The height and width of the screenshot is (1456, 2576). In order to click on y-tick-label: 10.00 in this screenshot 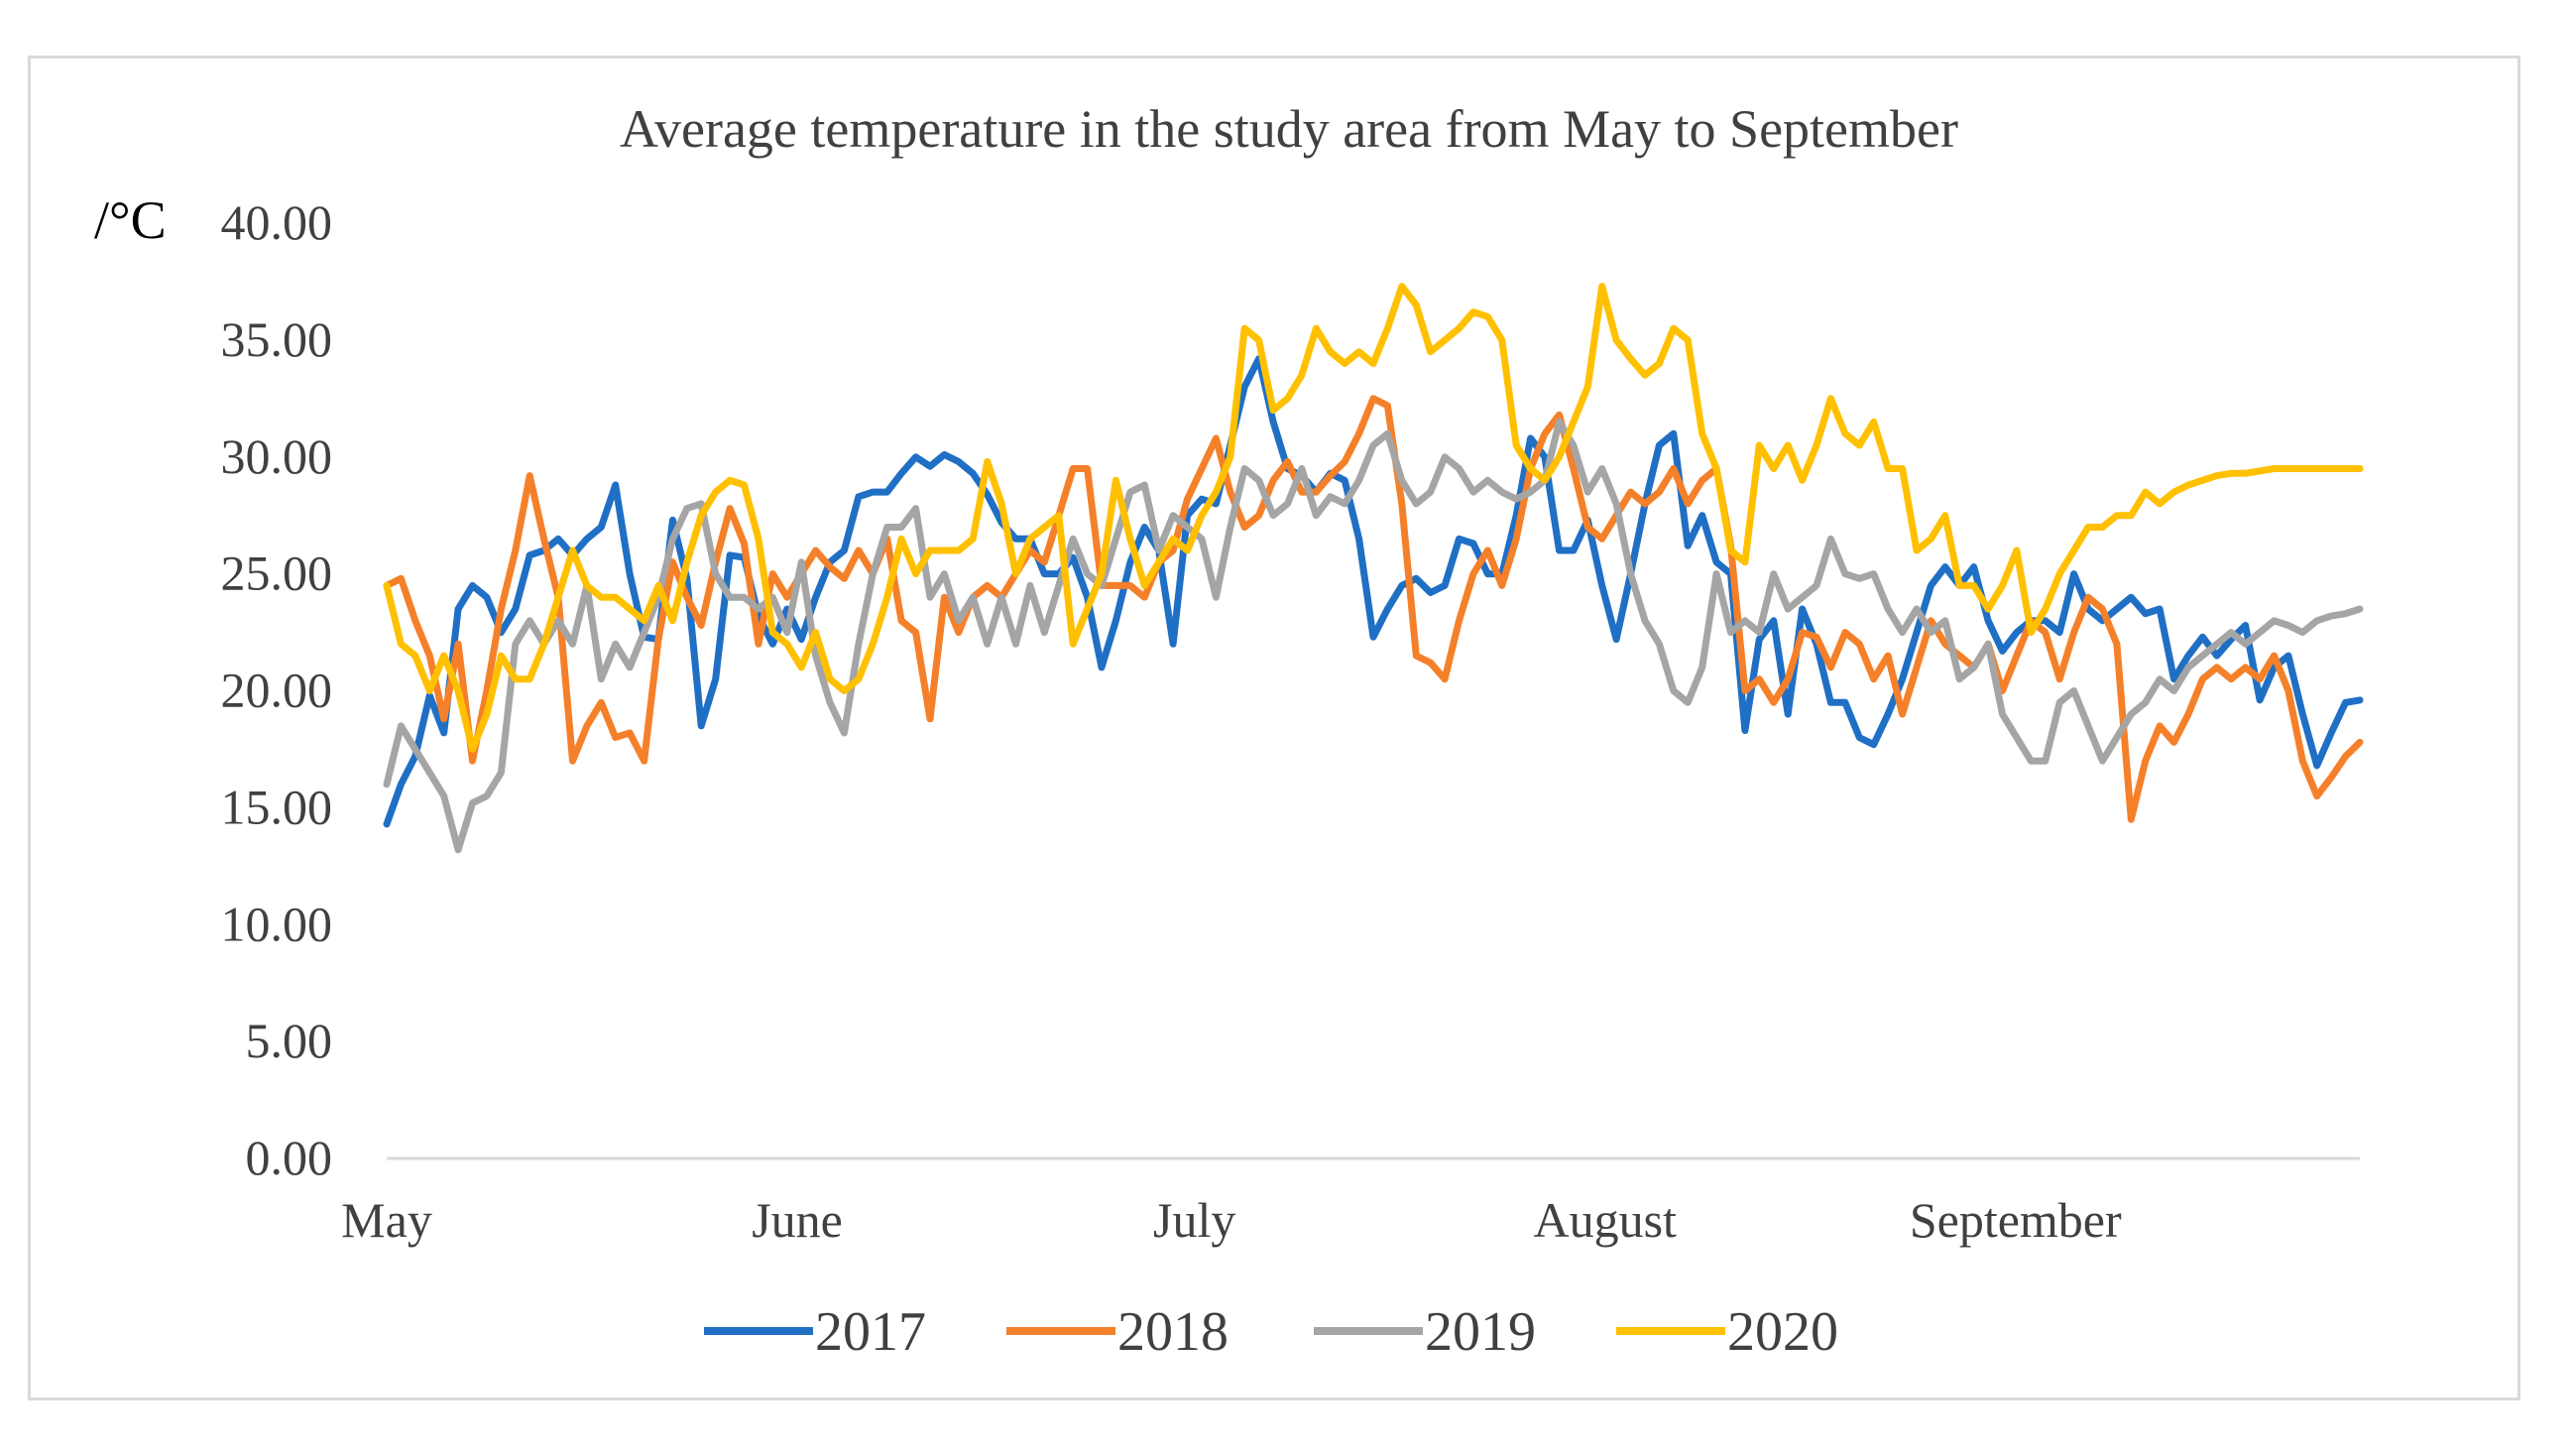, I will do `click(277, 923)`.